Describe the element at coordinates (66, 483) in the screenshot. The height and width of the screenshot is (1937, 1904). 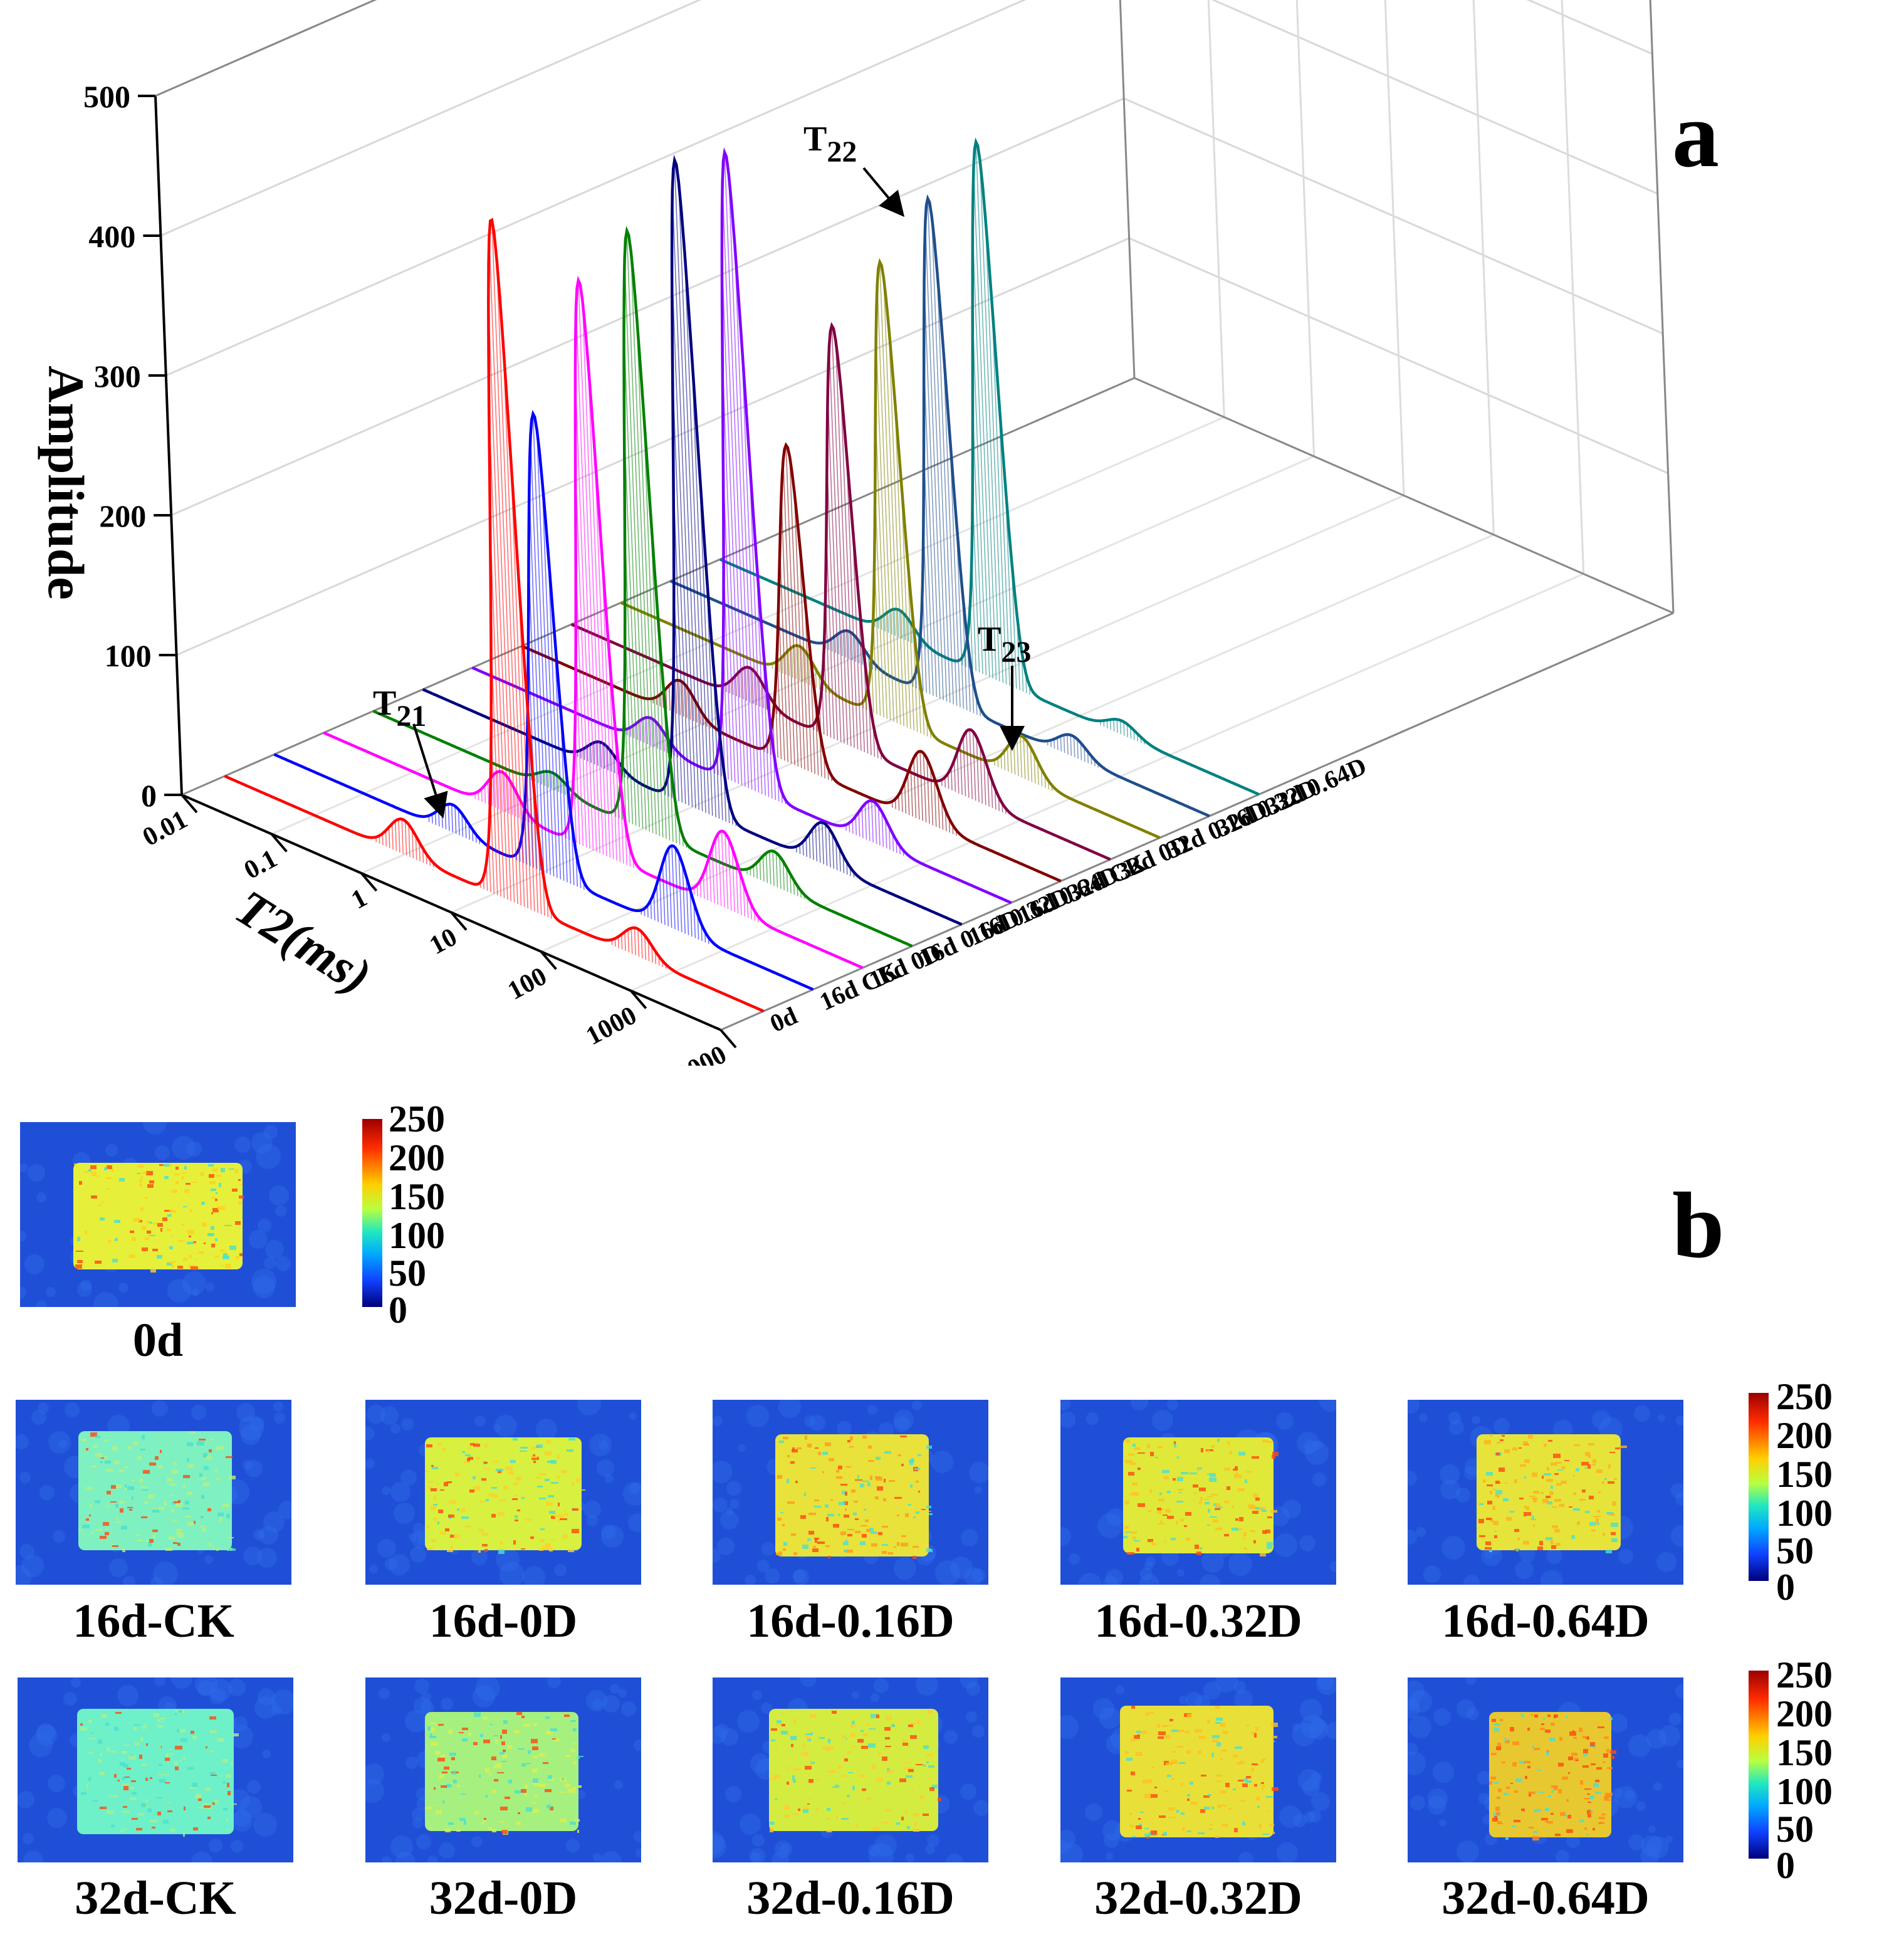
I see `amplitude-axis-label: Amplitude` at that location.